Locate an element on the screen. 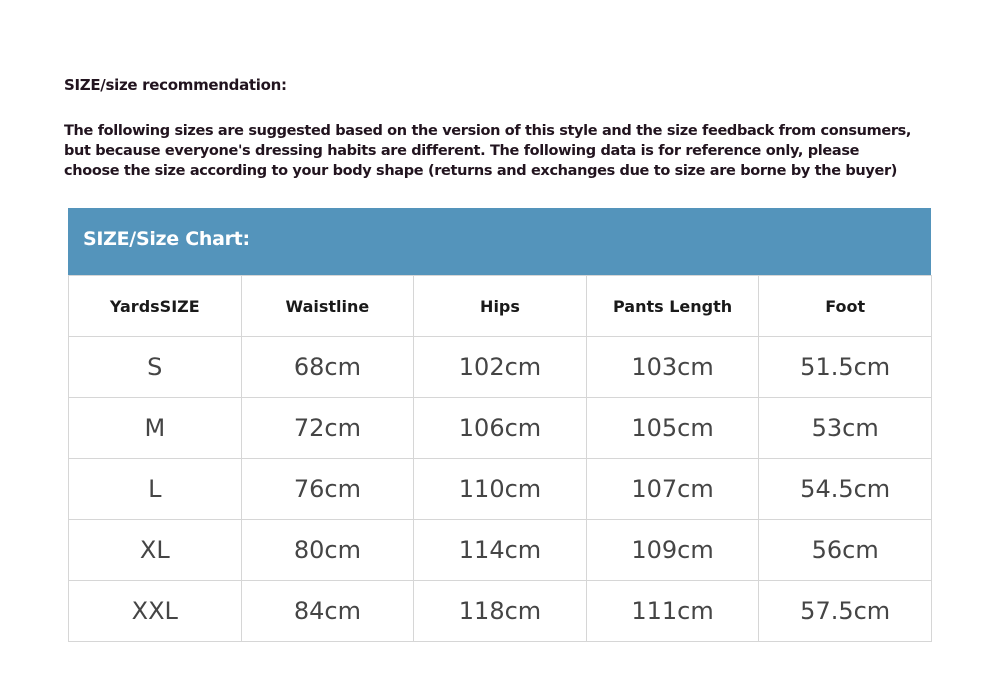  column-header: YardsSIZE is located at coordinates (155, 306).